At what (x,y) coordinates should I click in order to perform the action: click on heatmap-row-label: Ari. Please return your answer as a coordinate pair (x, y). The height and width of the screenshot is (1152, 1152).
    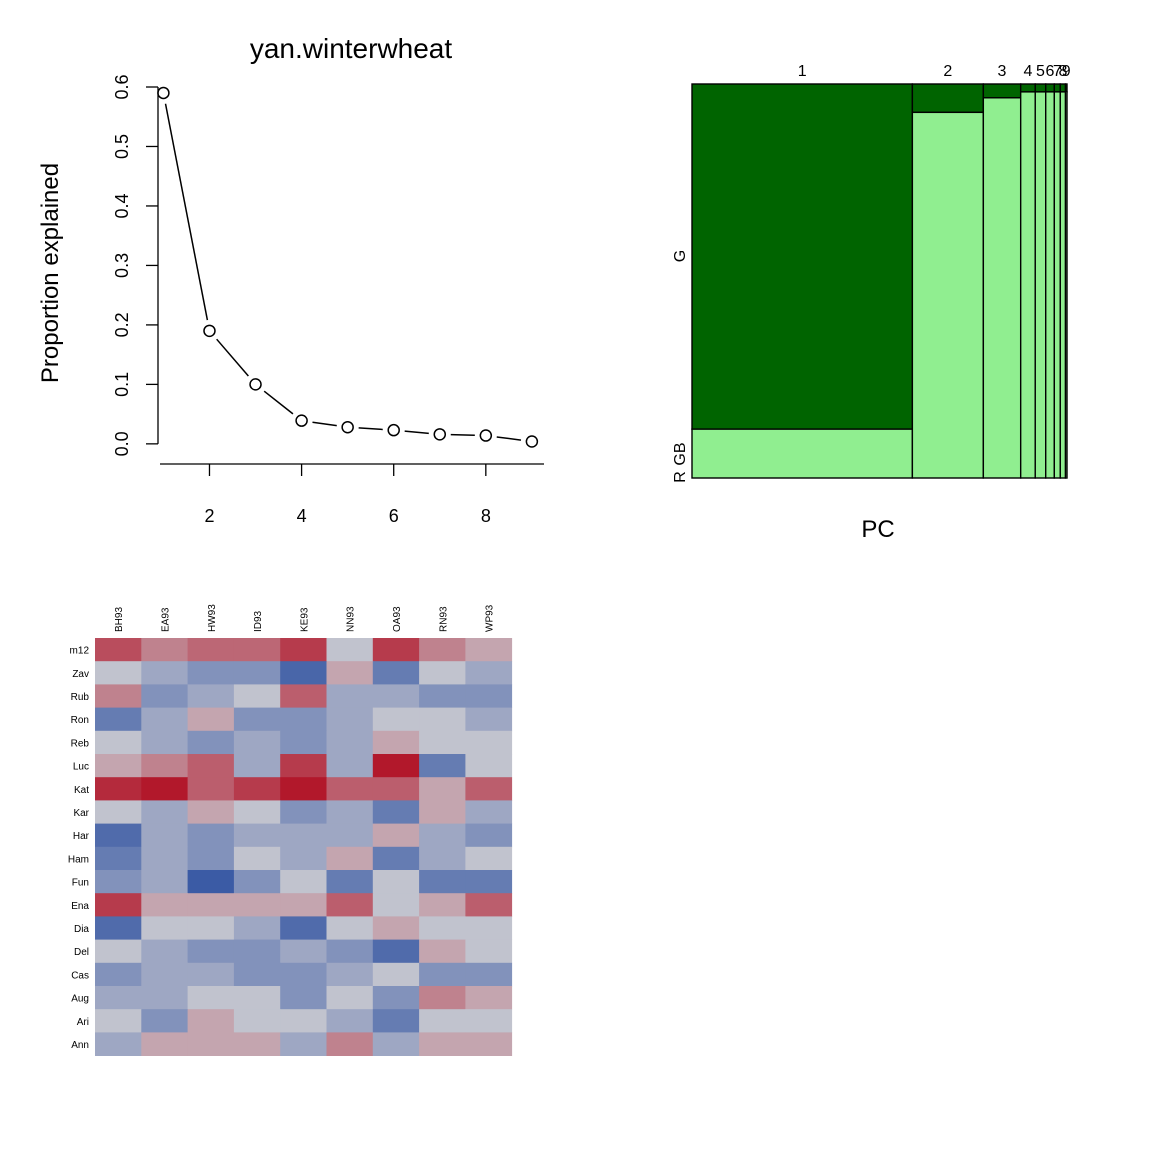
    Looking at the image, I should click on (83, 1022).